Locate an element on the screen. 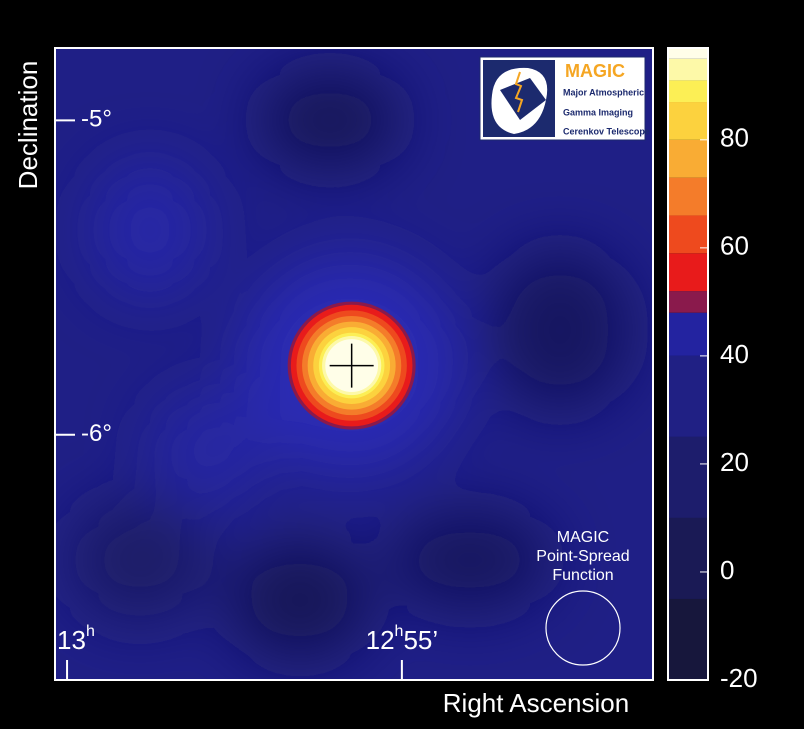 The width and height of the screenshot is (804, 729). colorbar-tick-label: -20 is located at coordinates (739, 678).